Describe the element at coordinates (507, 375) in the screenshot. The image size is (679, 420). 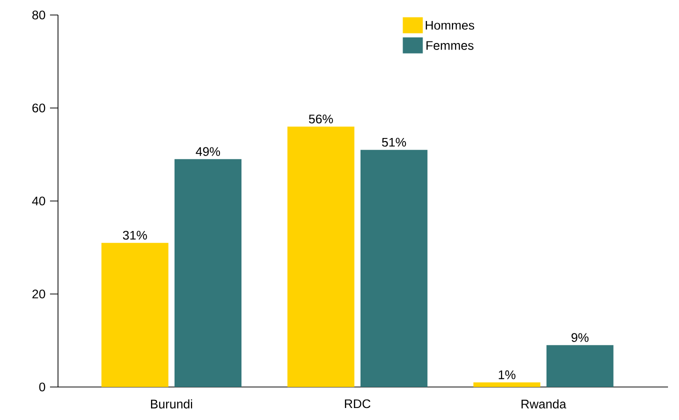
I see `data-label: 1%` at that location.